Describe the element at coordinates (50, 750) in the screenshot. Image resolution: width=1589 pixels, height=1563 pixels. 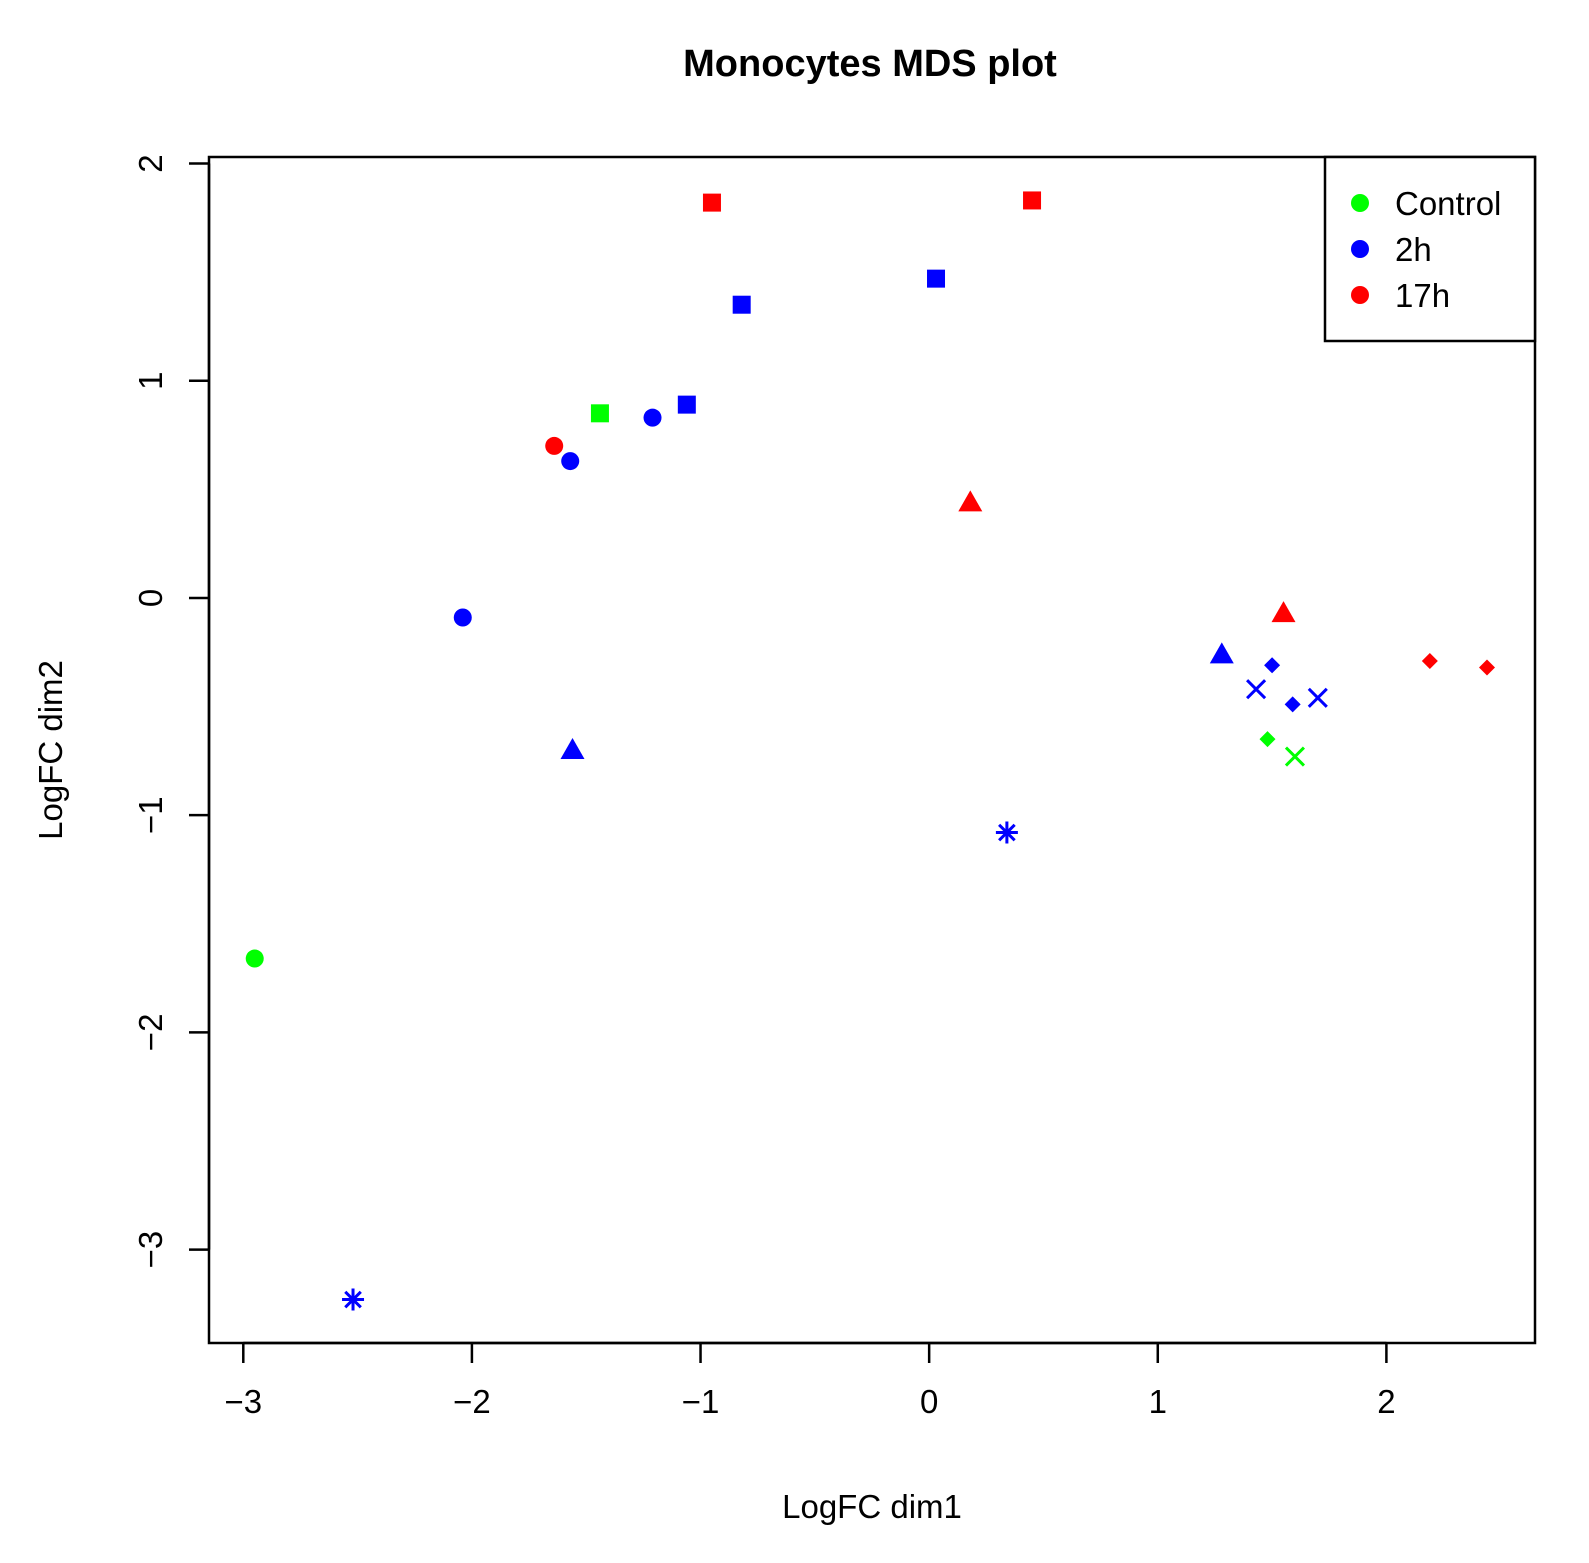
I see `y-axis-label: LogFC dim2` at that location.